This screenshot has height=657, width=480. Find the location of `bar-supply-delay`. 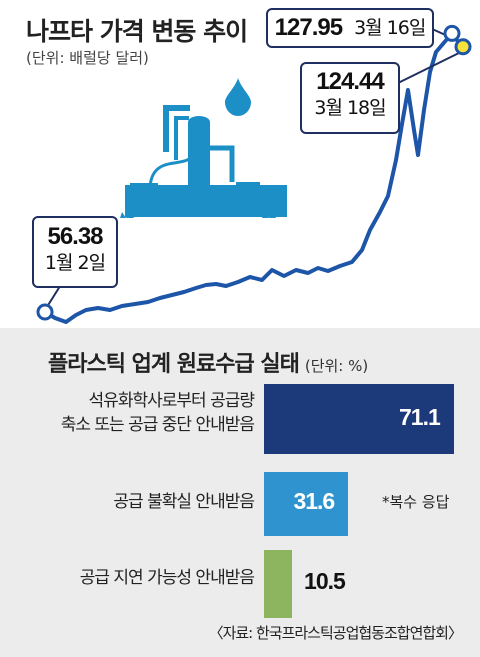

bar-supply-delay is located at coordinates (278, 584).